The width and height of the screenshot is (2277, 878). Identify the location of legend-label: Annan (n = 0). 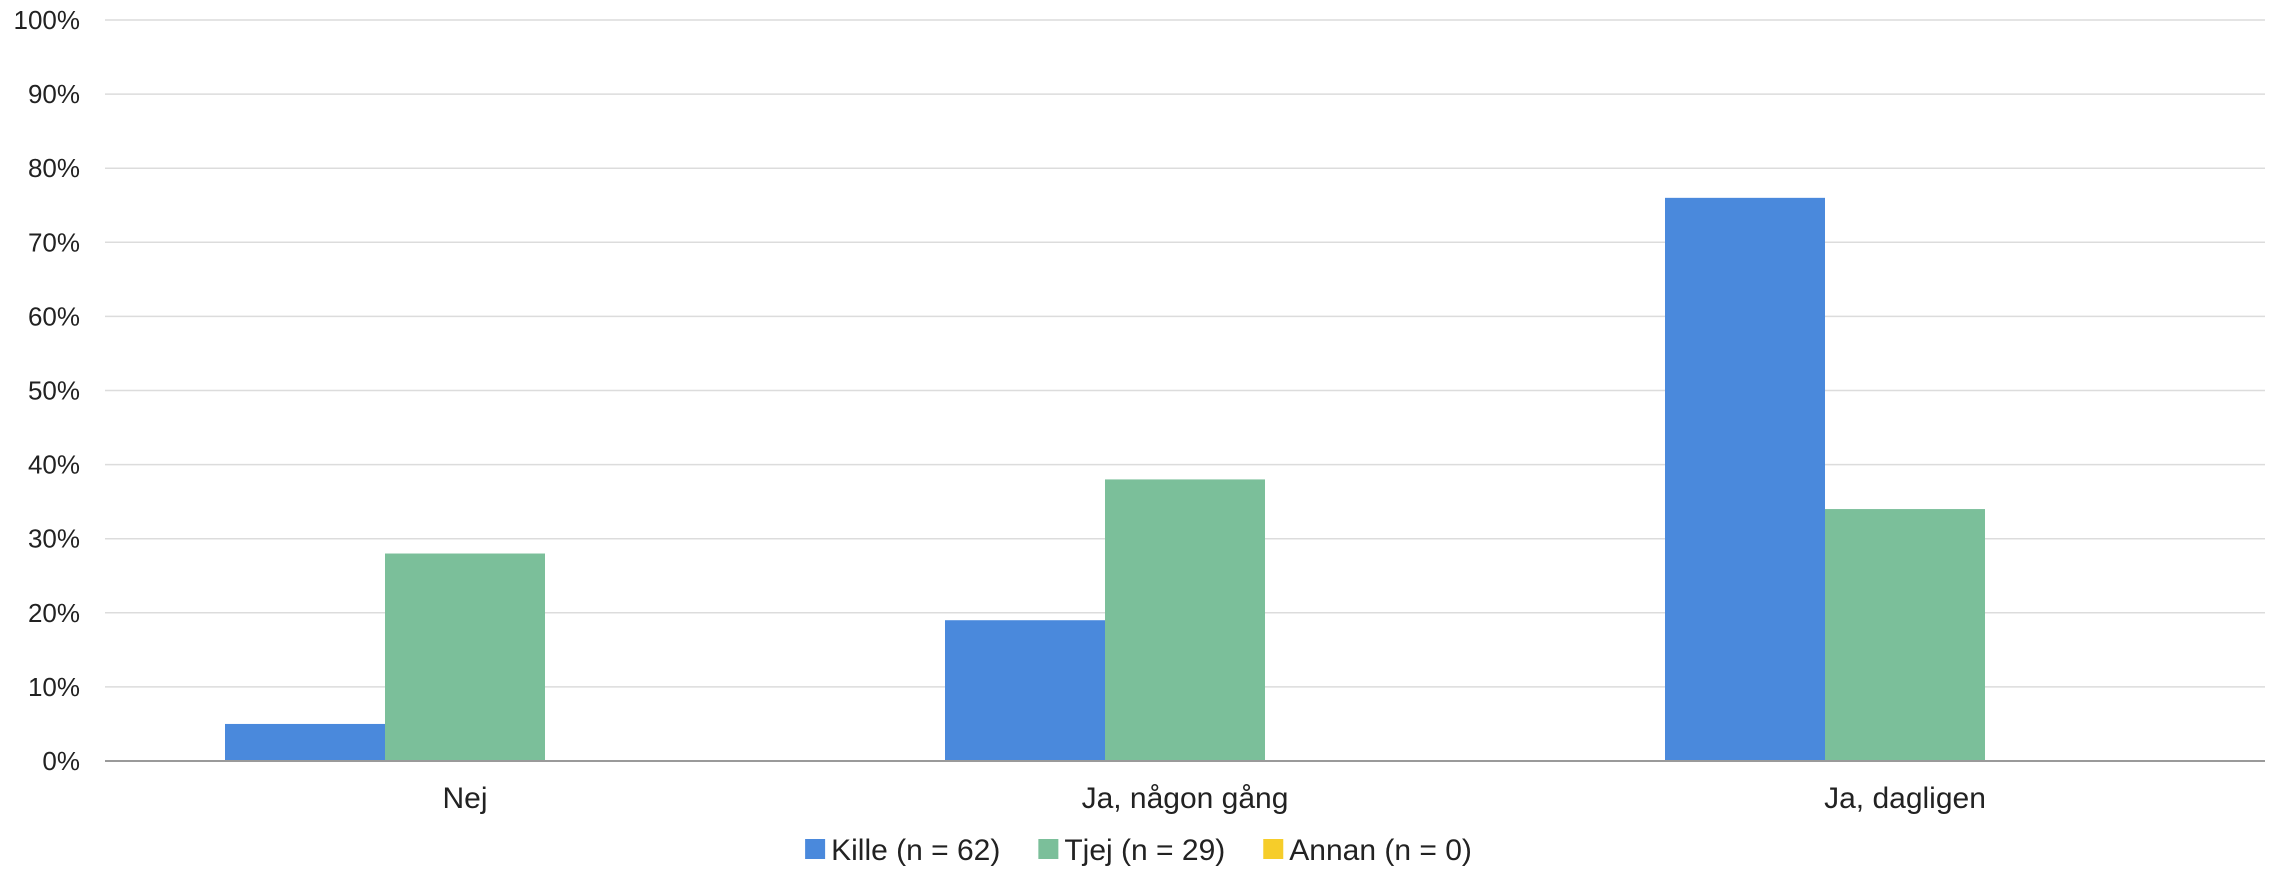
(1380, 850).